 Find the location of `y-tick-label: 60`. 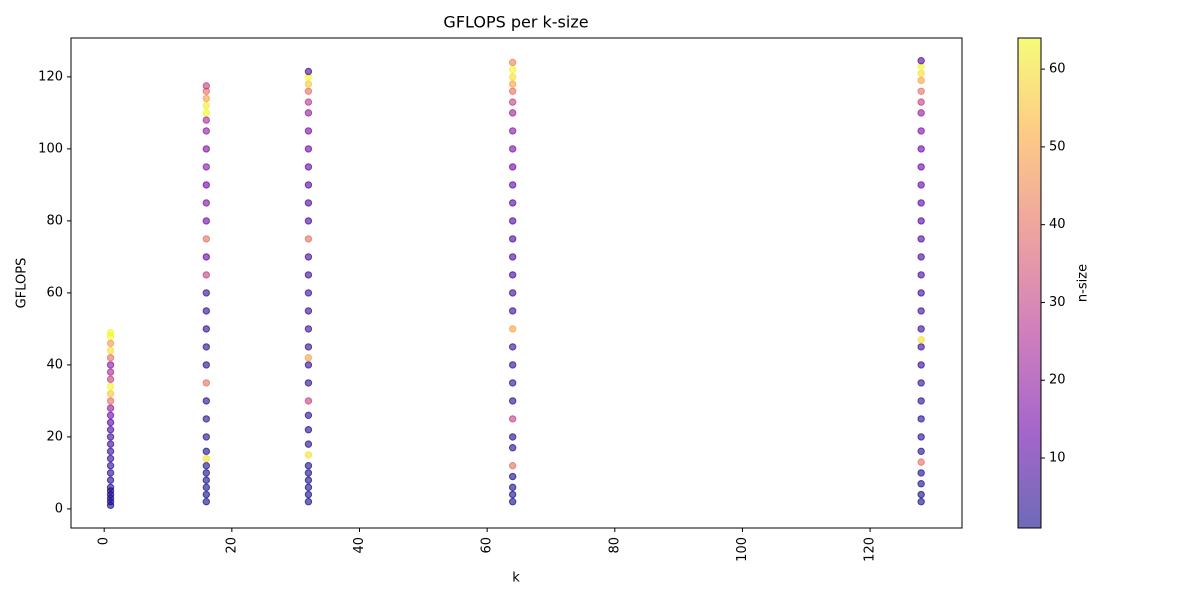

y-tick-label: 60 is located at coordinates (54, 292).